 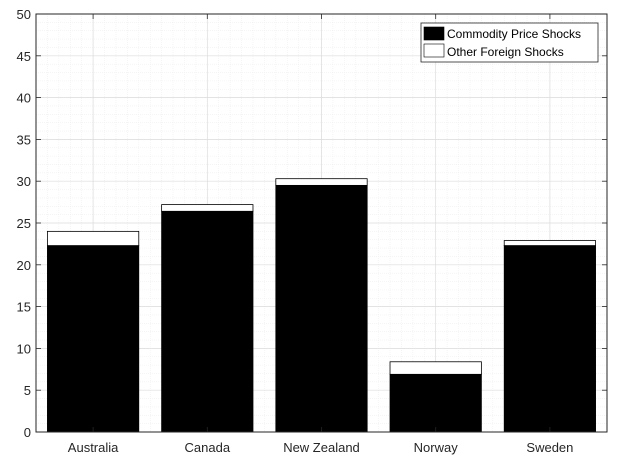 I want to click on bar-other-norway, so click(x=435, y=368).